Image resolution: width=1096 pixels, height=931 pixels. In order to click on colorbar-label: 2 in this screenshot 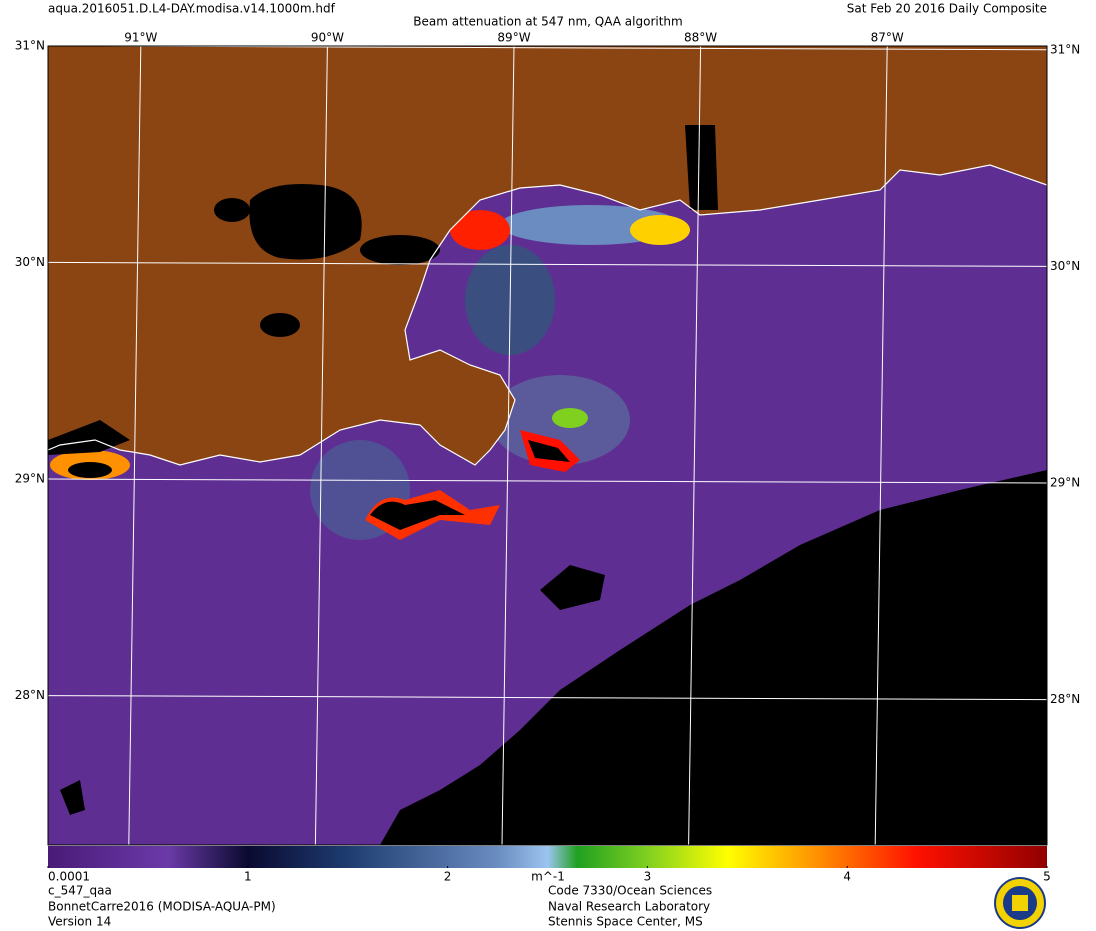, I will do `click(448, 877)`.